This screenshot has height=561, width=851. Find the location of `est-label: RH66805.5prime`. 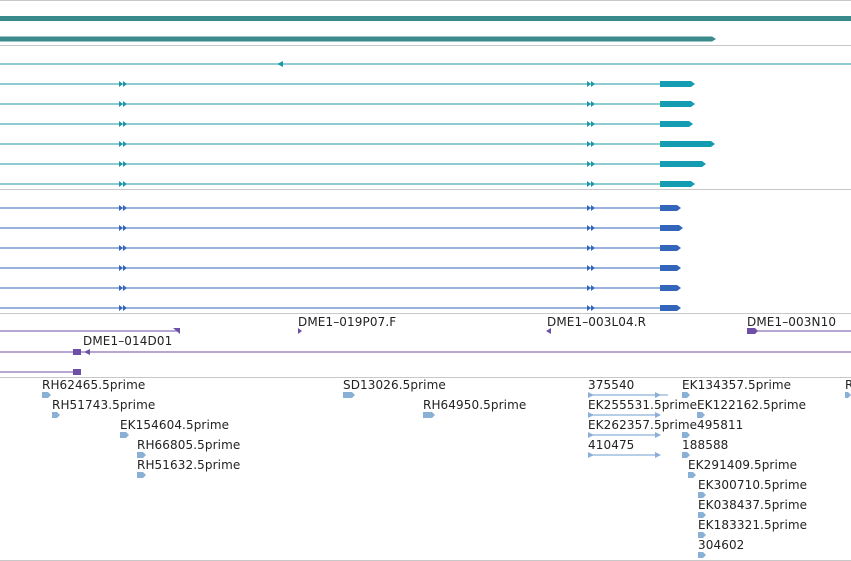

est-label: RH66805.5prime is located at coordinates (189, 445).